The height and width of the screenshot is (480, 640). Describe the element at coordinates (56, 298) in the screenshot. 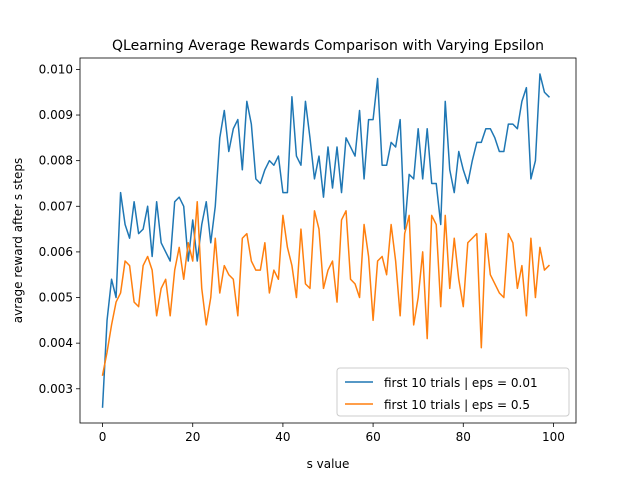

I see `y-tick-label: 0.005` at that location.